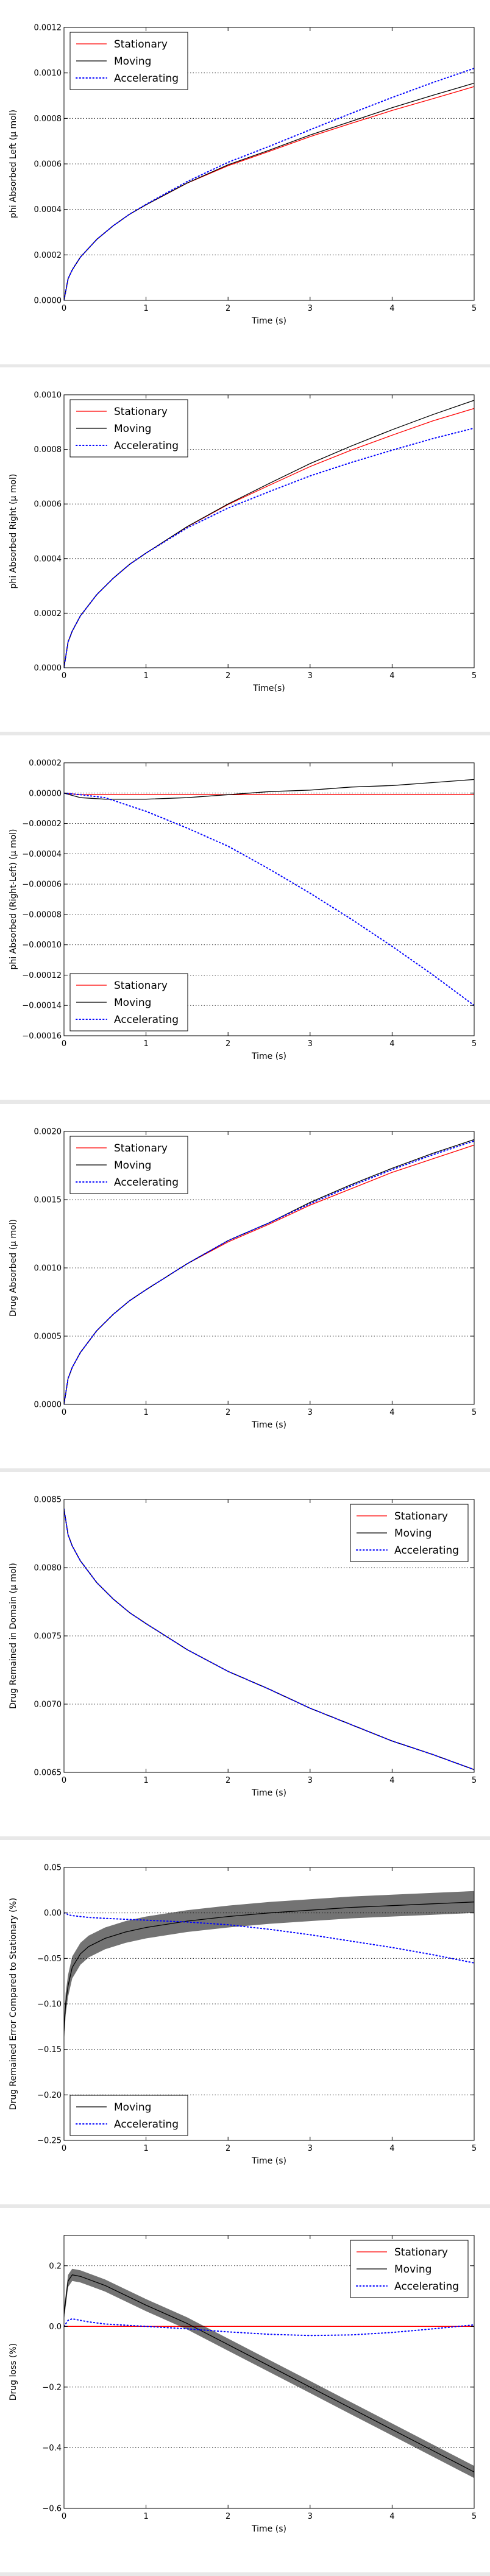  I want to click on y-axis-label: Drug Remained in Domain (μ mol), so click(13, 1636).